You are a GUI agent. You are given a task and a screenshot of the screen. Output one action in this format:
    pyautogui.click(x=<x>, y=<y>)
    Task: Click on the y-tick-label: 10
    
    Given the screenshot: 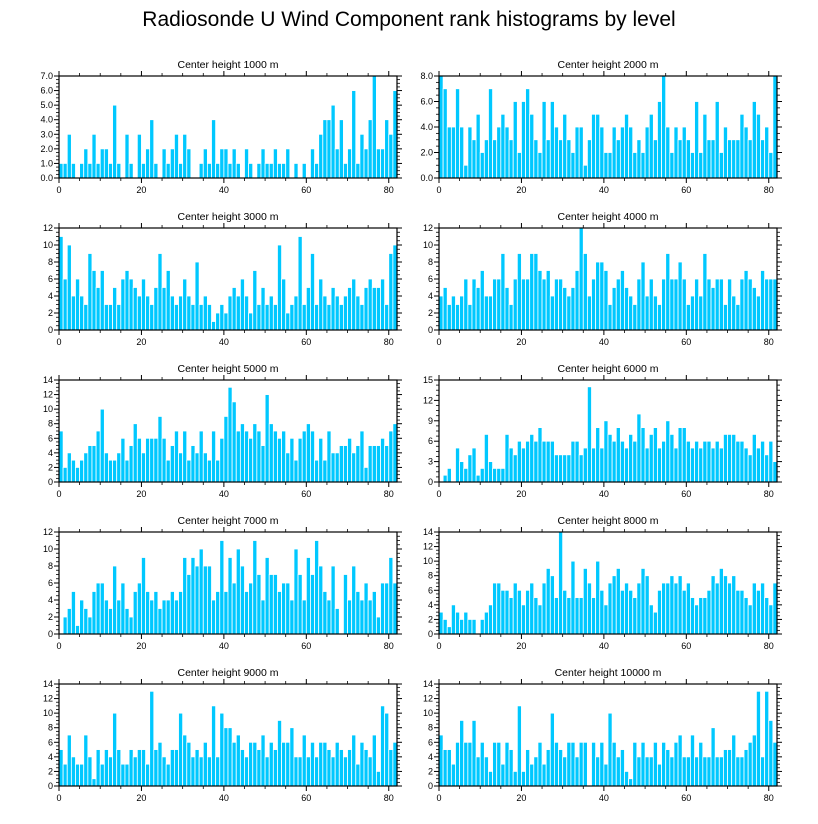 What is the action you would take?
    pyautogui.click(x=428, y=245)
    